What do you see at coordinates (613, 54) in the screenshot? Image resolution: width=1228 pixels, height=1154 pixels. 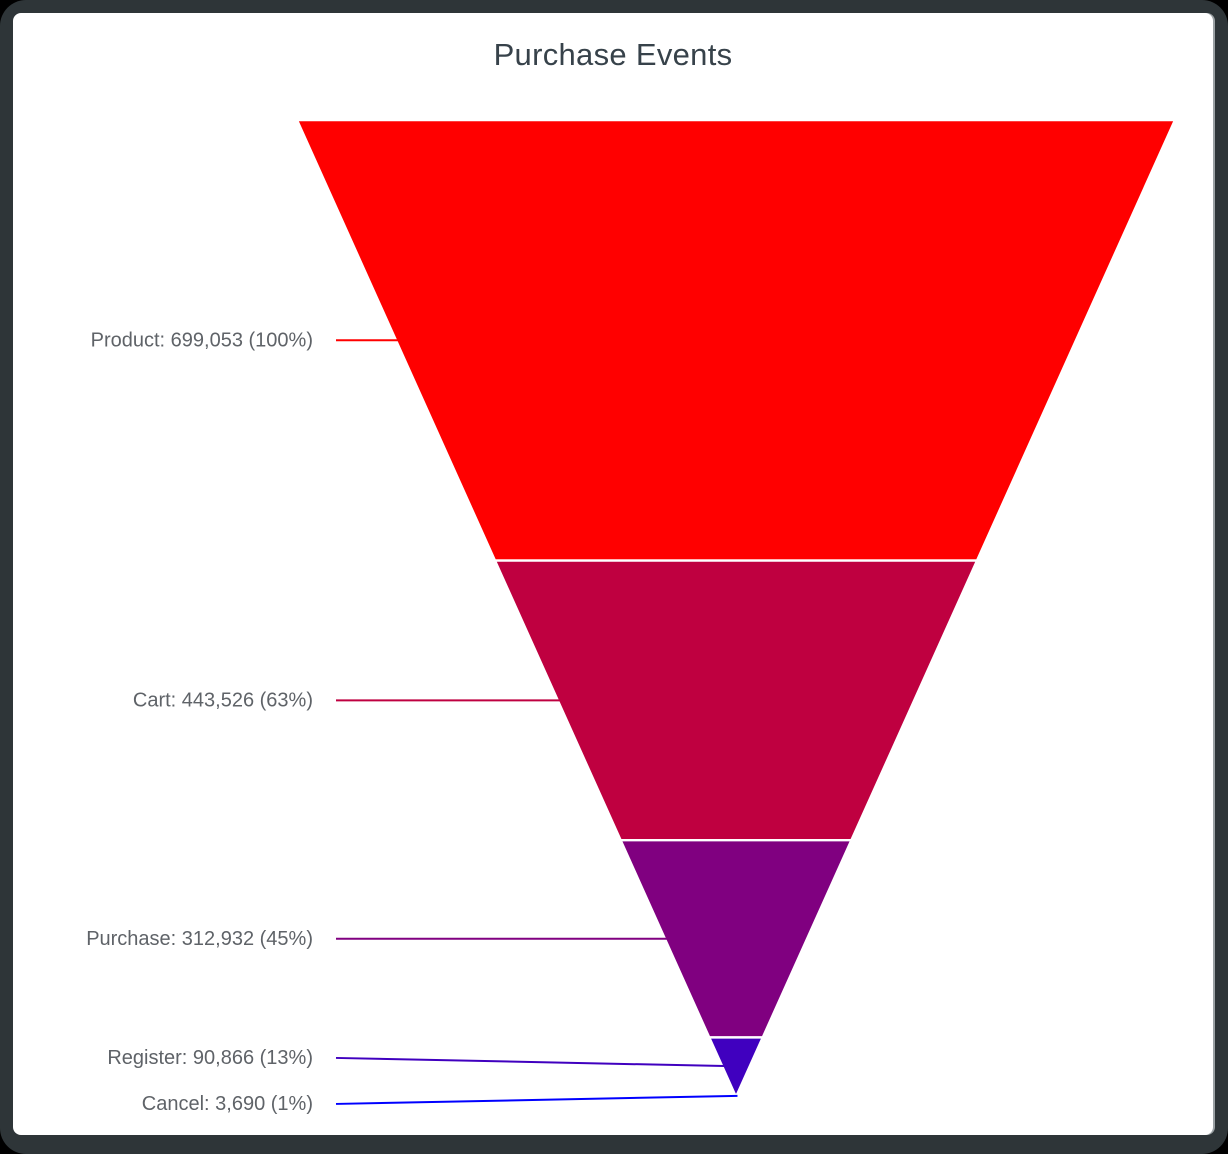 I see `chart-title: Purchase Events` at bounding box center [613, 54].